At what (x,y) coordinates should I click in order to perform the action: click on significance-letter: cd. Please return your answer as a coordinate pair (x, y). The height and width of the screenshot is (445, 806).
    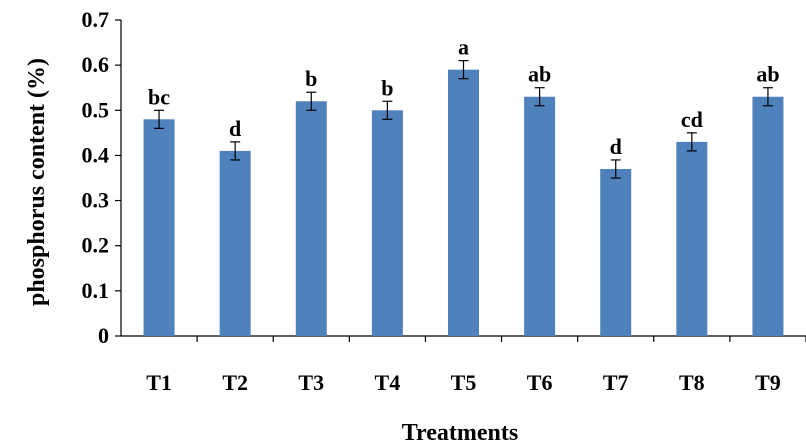
    Looking at the image, I should click on (692, 119).